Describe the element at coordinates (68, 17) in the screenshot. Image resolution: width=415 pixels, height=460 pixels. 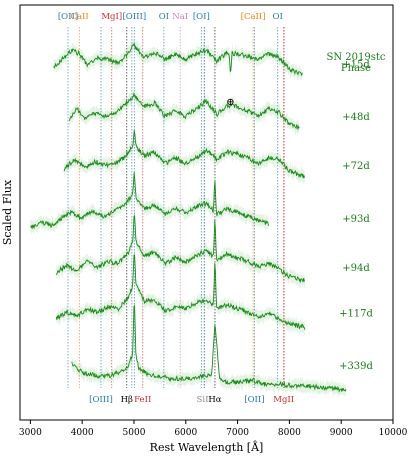
I see `top-line-label: [OII]` at that location.